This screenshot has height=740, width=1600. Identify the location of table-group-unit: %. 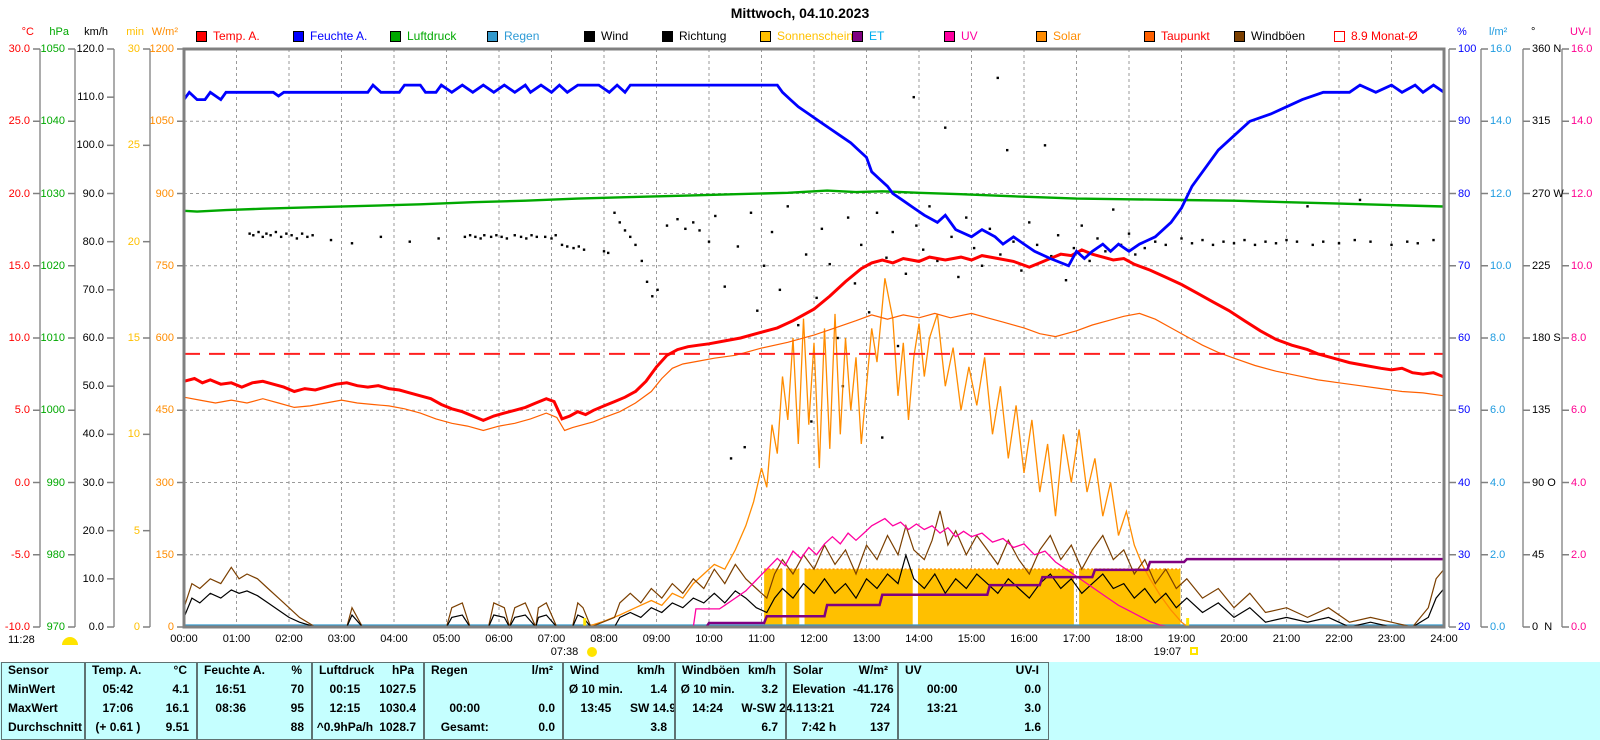
(296, 670).